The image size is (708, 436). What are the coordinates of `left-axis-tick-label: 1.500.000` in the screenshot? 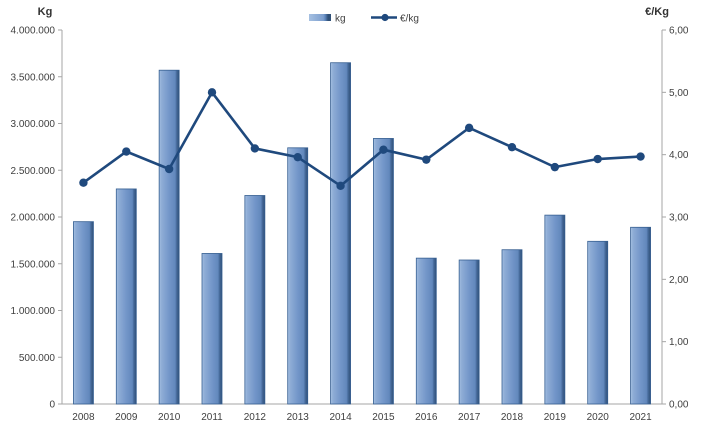 It's located at (33, 264).